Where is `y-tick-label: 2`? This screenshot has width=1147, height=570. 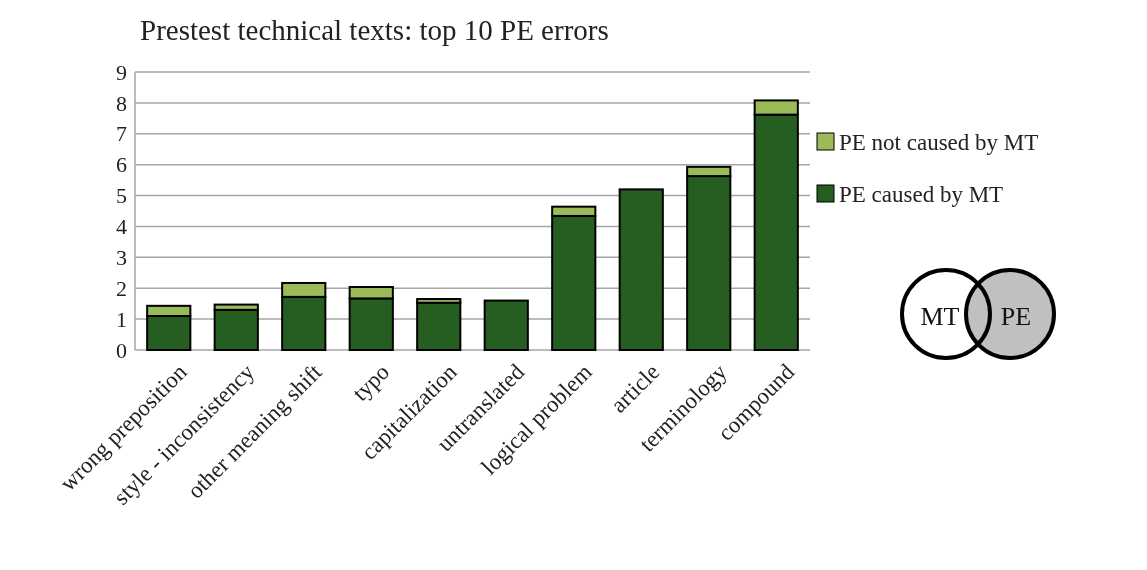
y-tick-label: 2 is located at coordinates (121, 288).